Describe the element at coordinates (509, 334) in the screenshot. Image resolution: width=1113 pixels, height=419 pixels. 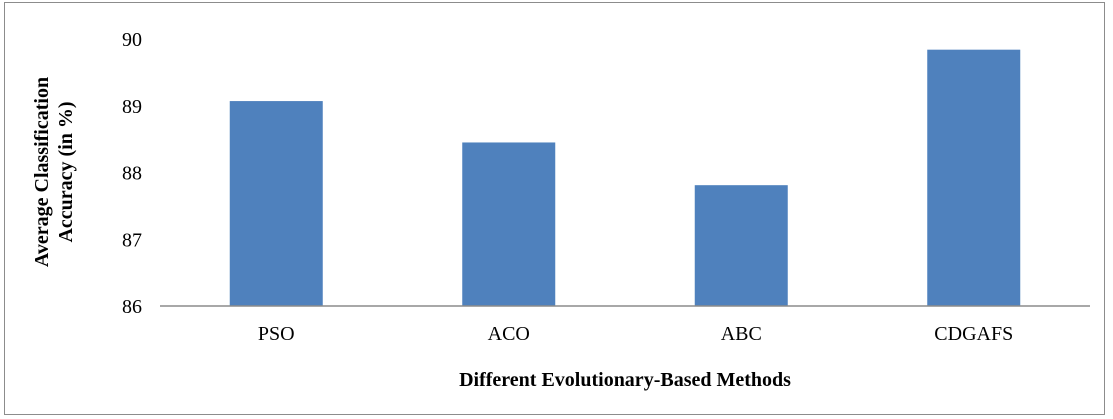
I see `x-tick-label-aco: ACO` at that location.